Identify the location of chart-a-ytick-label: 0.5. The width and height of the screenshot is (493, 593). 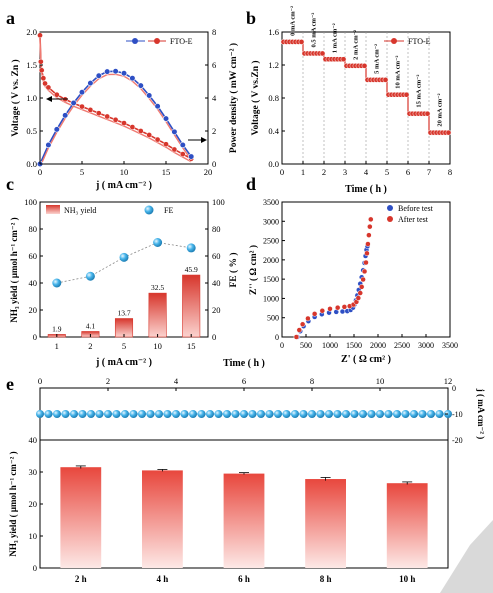
(31, 131).